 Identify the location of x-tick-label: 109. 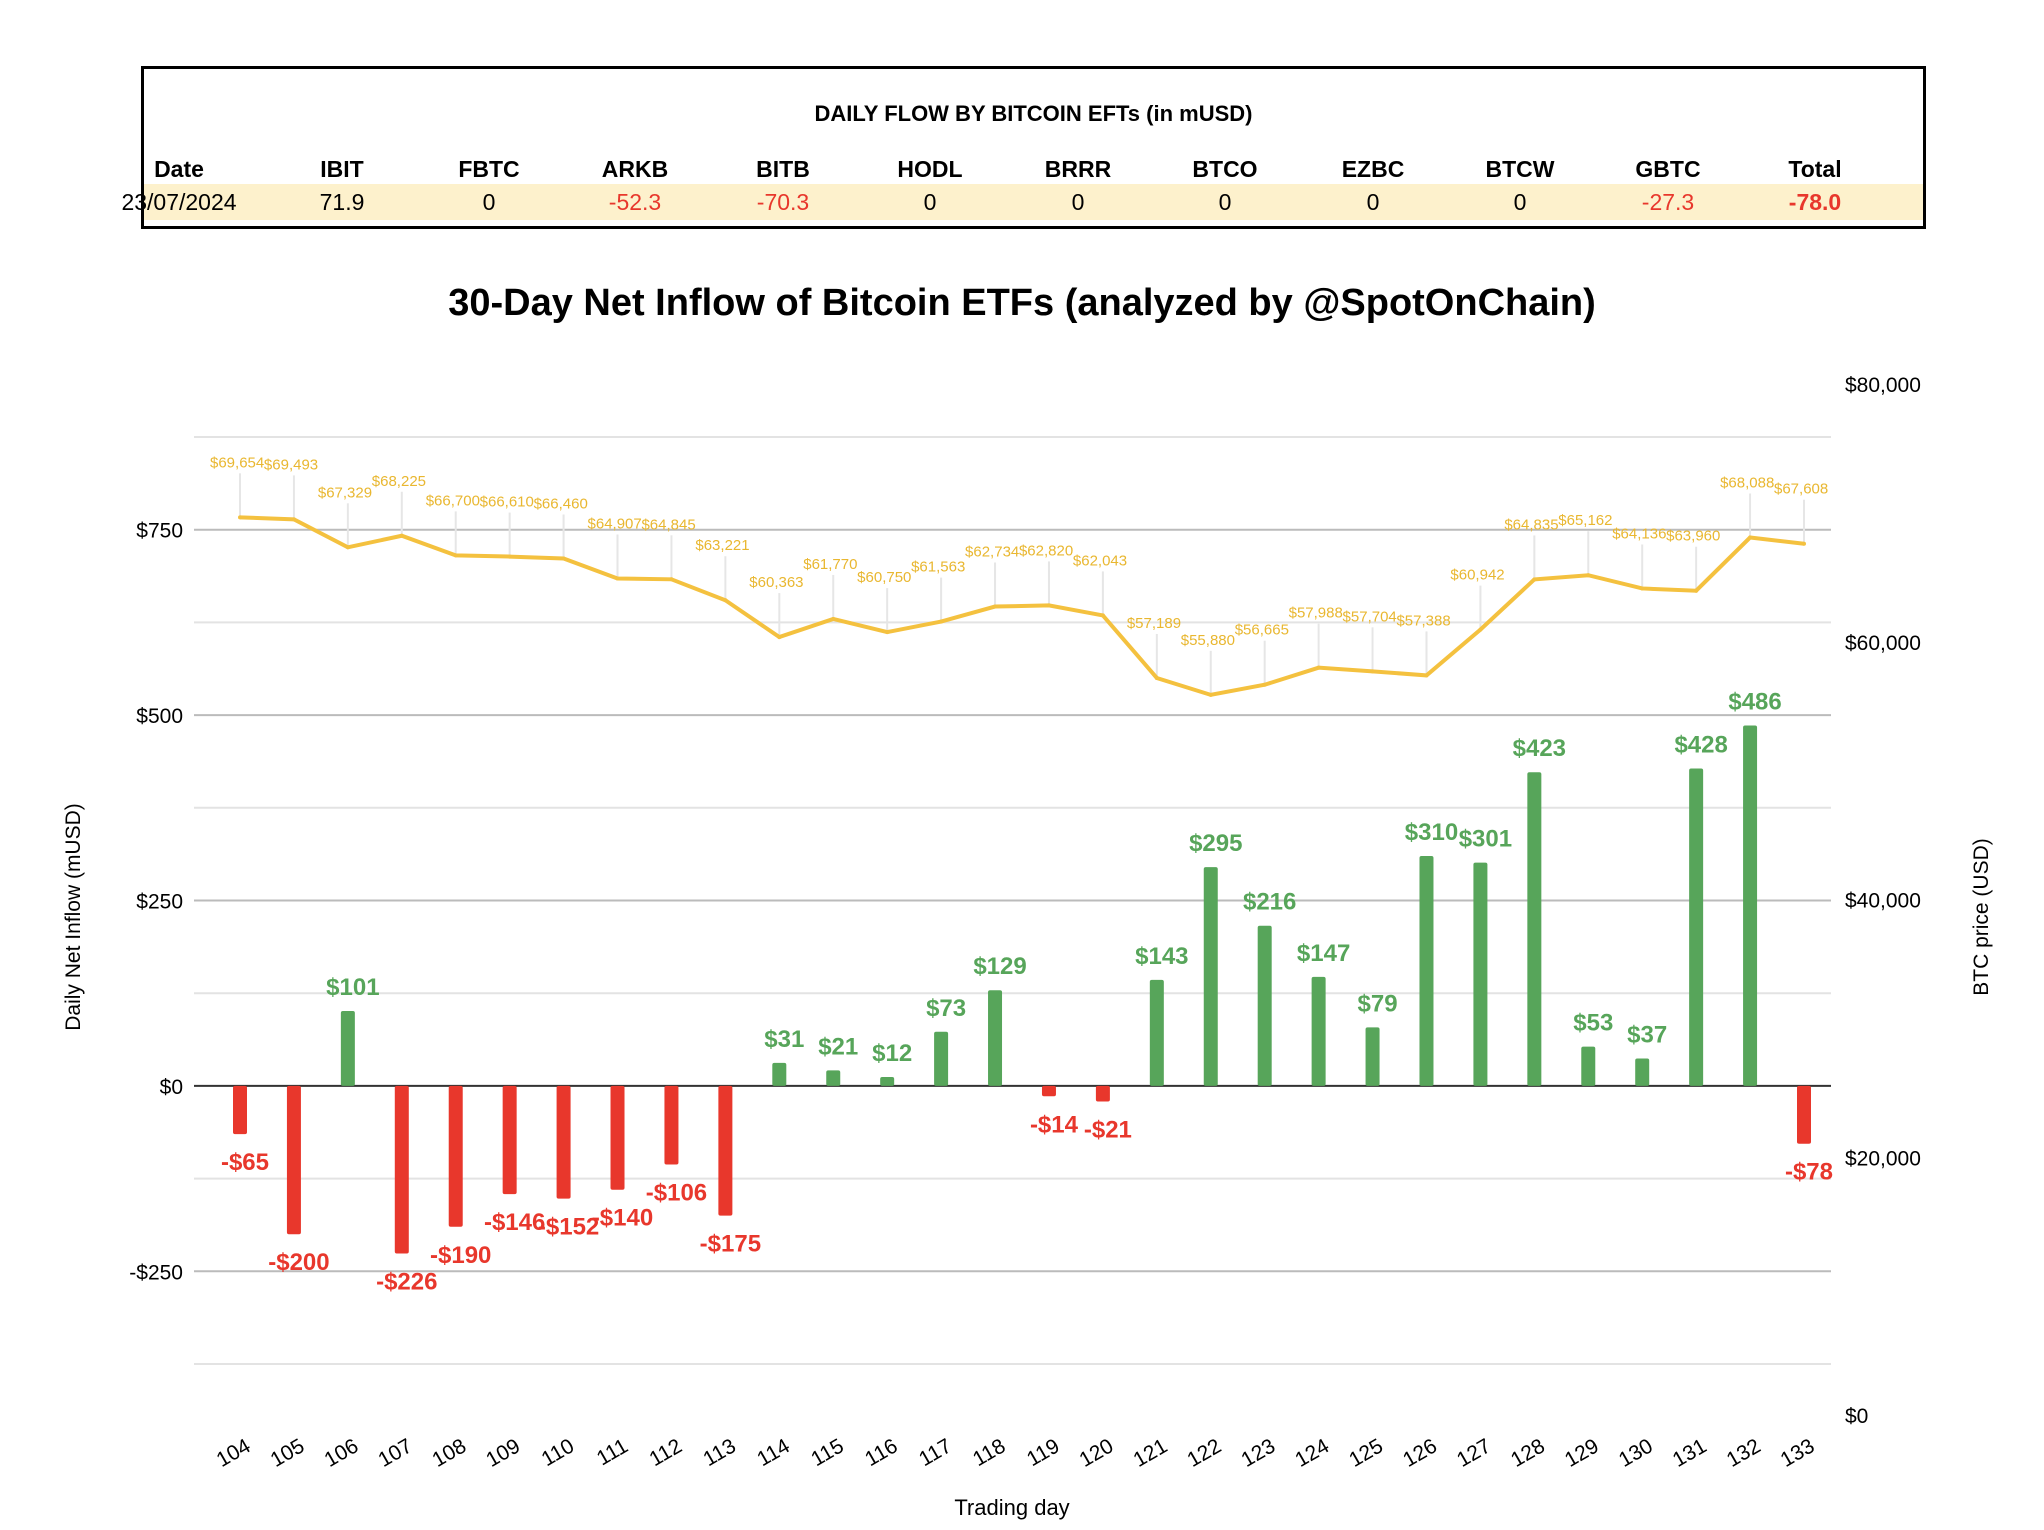
(503, 1452).